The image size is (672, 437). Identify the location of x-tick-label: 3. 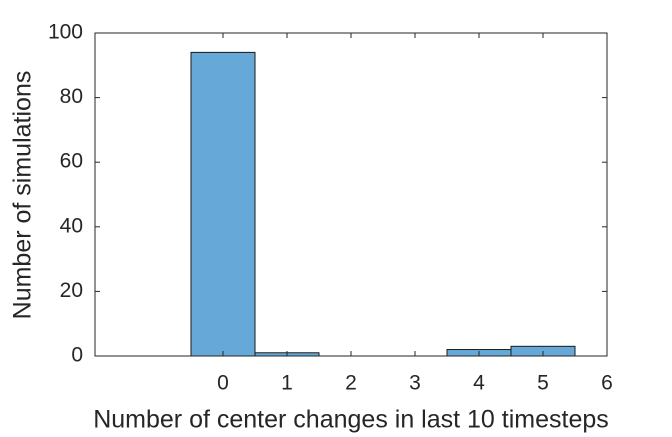
(415, 383).